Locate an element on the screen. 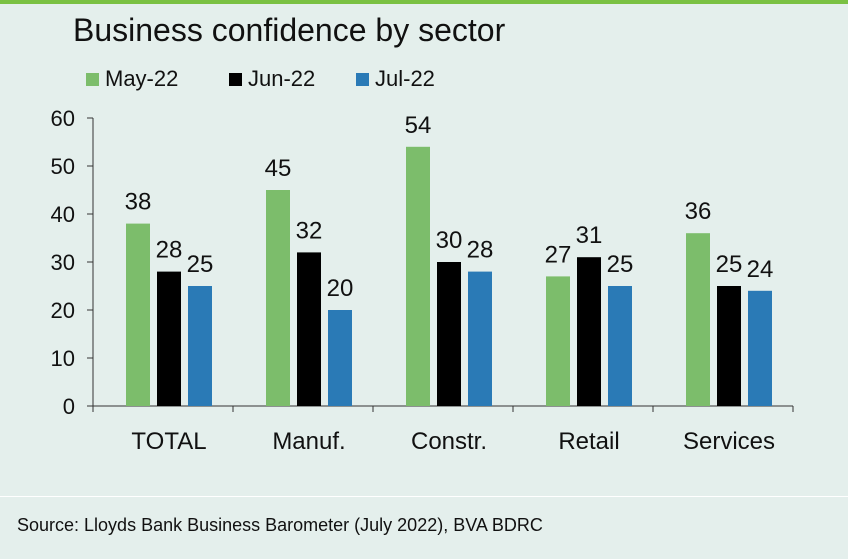 Image resolution: width=848 pixels, height=559 pixels. data-label-manuf-jul-22: 20 is located at coordinates (340, 288).